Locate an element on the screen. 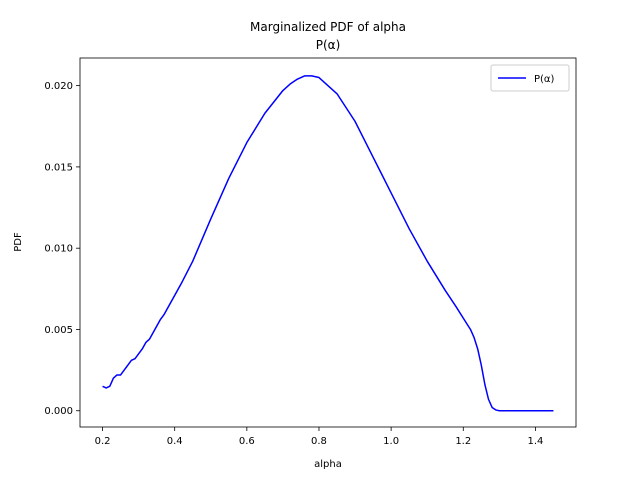 The width and height of the screenshot is (640, 480). chart-title: Marginalized PDF of alpha is located at coordinates (328, 27).